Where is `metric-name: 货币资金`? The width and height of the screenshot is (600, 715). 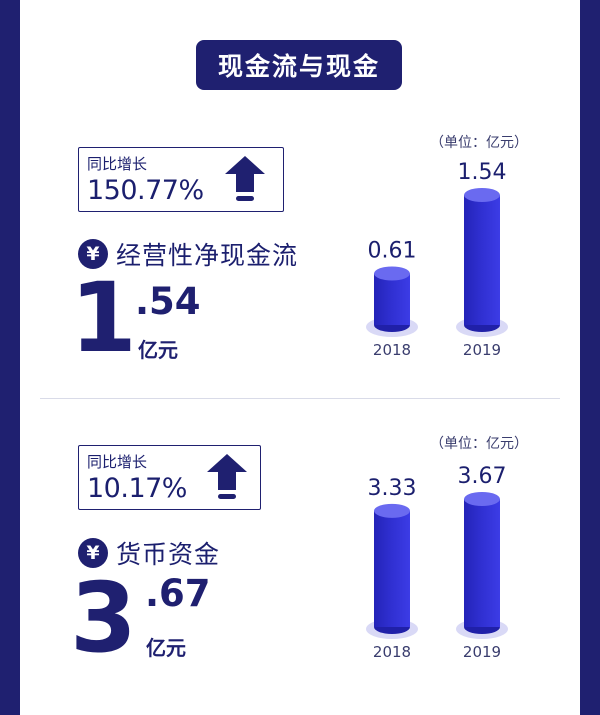 metric-name: 货币资金 is located at coordinates (168, 554).